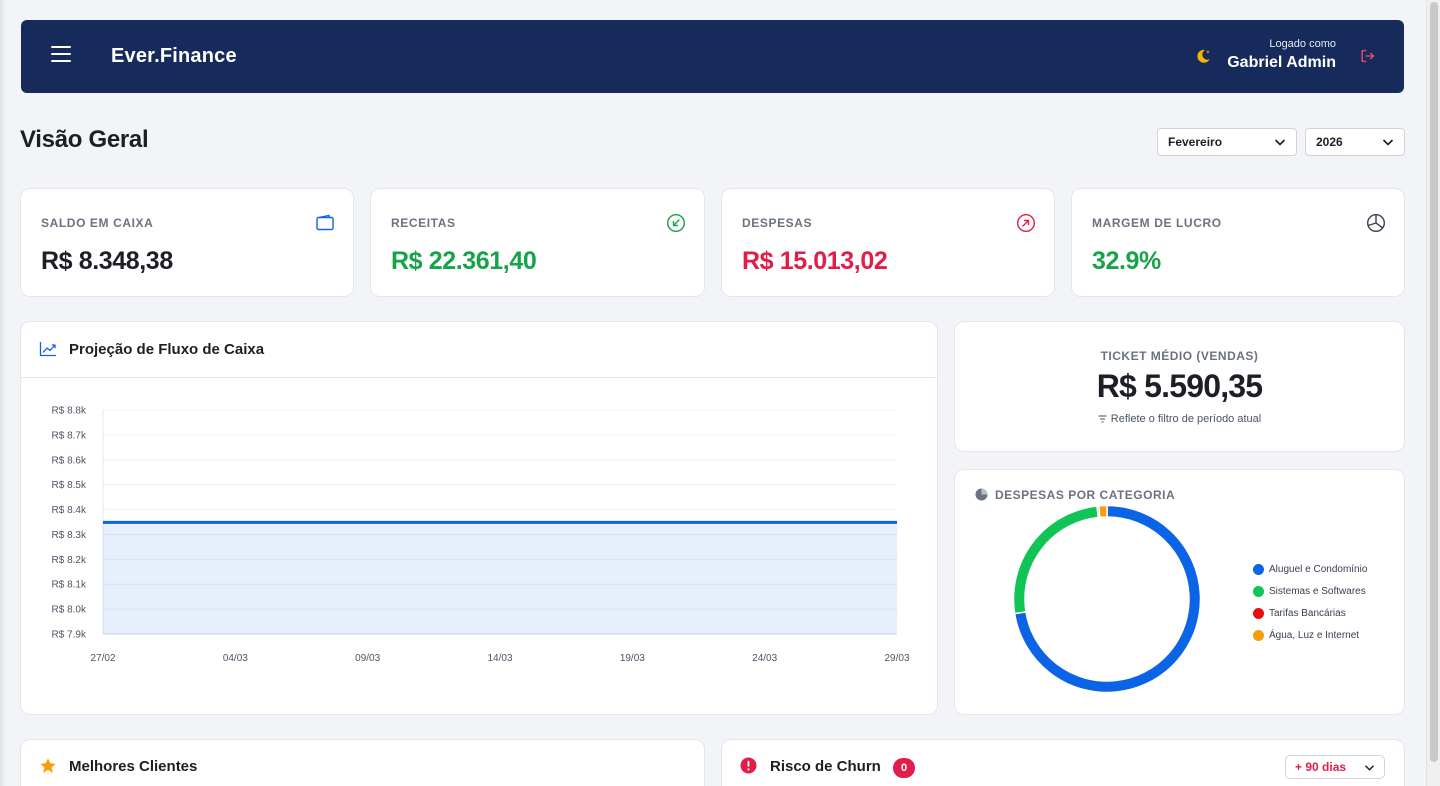  Describe the element at coordinates (1203, 56) in the screenshot. I see `moon-theme-toggle-icon` at that location.